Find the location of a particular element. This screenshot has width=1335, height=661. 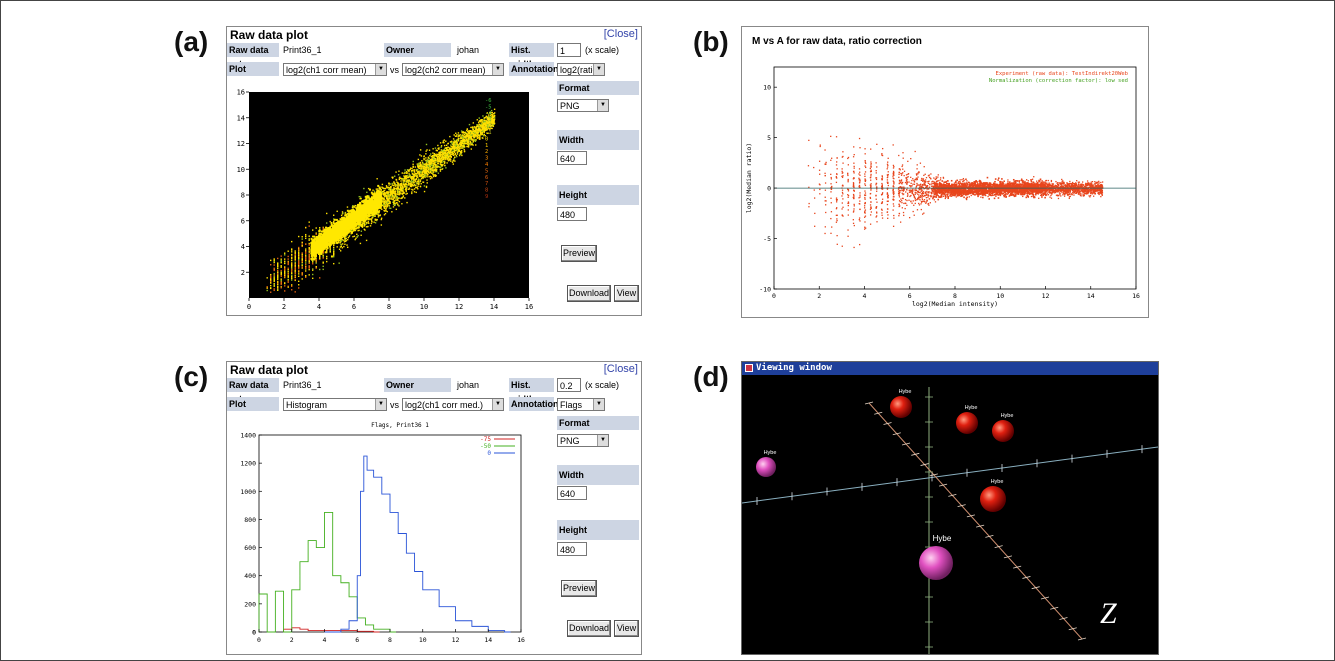

viewing-window-titlebar: Viewing window is located at coordinates (950, 368).